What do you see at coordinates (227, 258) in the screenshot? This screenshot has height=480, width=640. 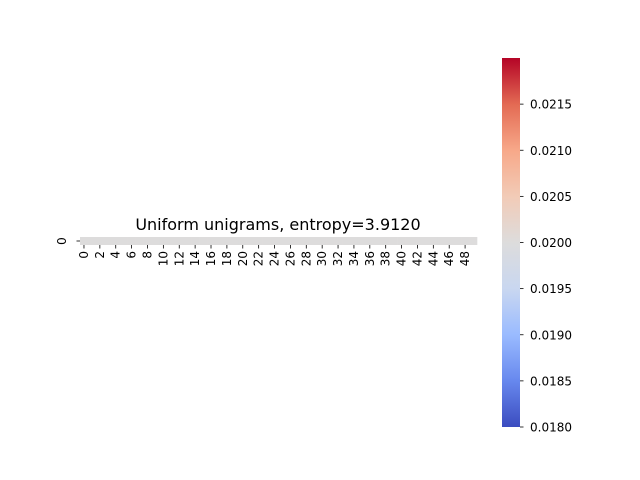 I see `x-tick-label: 18` at bounding box center [227, 258].